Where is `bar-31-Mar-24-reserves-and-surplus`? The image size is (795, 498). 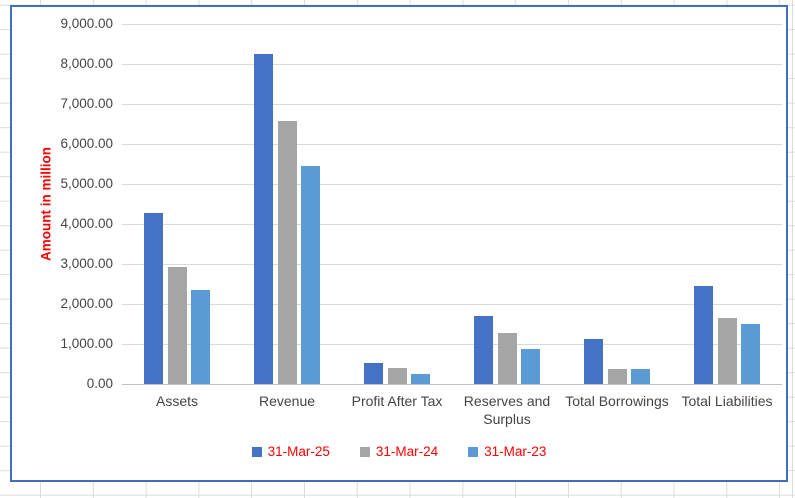 bar-31-Mar-24-reserves-and-surplus is located at coordinates (507, 358).